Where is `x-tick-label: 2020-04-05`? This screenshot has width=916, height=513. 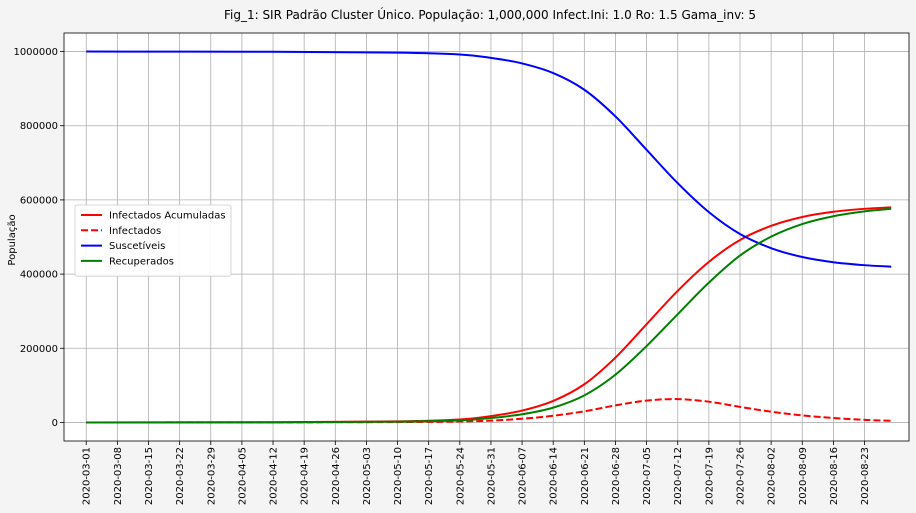 x-tick-label: 2020-04-05 is located at coordinates (242, 476).